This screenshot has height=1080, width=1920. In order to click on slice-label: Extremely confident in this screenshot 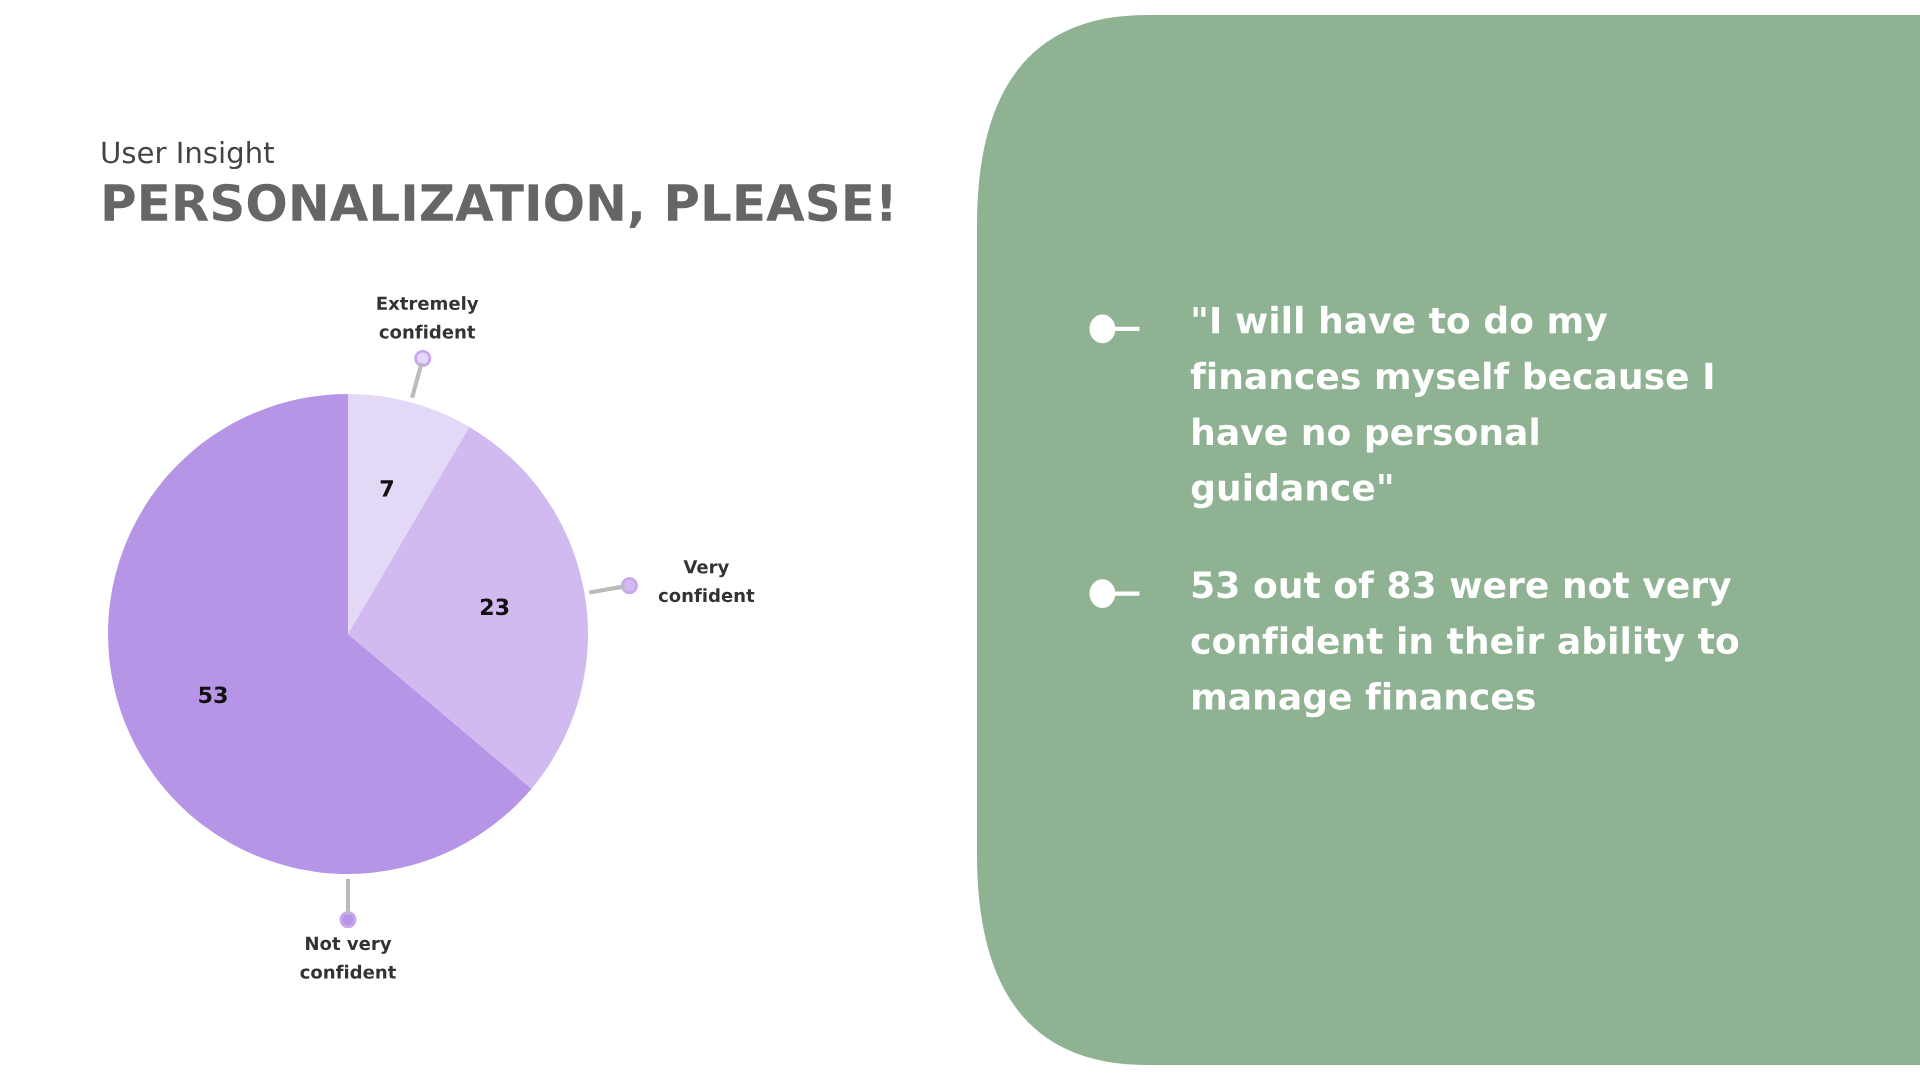, I will do `click(428, 317)`.